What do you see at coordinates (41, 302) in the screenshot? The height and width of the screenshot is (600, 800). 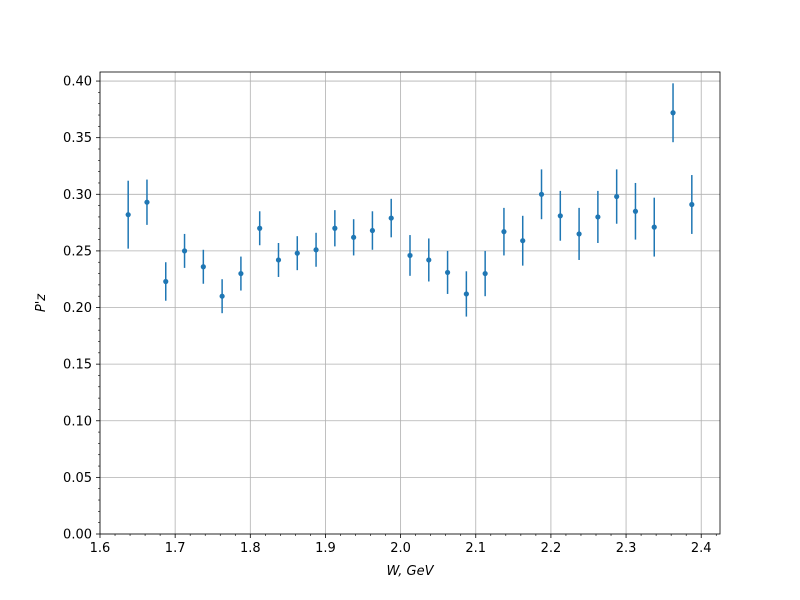 I see `y-axis-label: P'z` at bounding box center [41, 302].